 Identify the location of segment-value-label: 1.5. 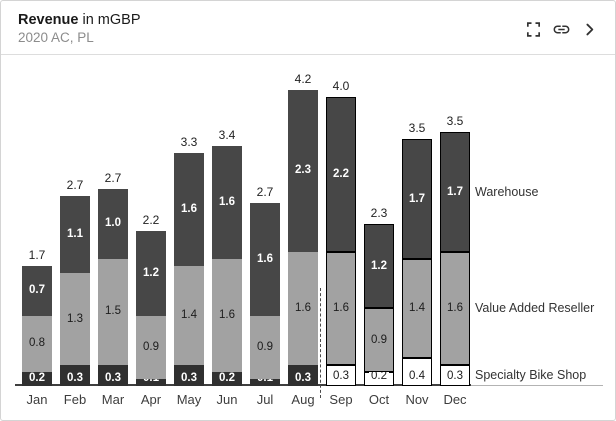
(113, 311).